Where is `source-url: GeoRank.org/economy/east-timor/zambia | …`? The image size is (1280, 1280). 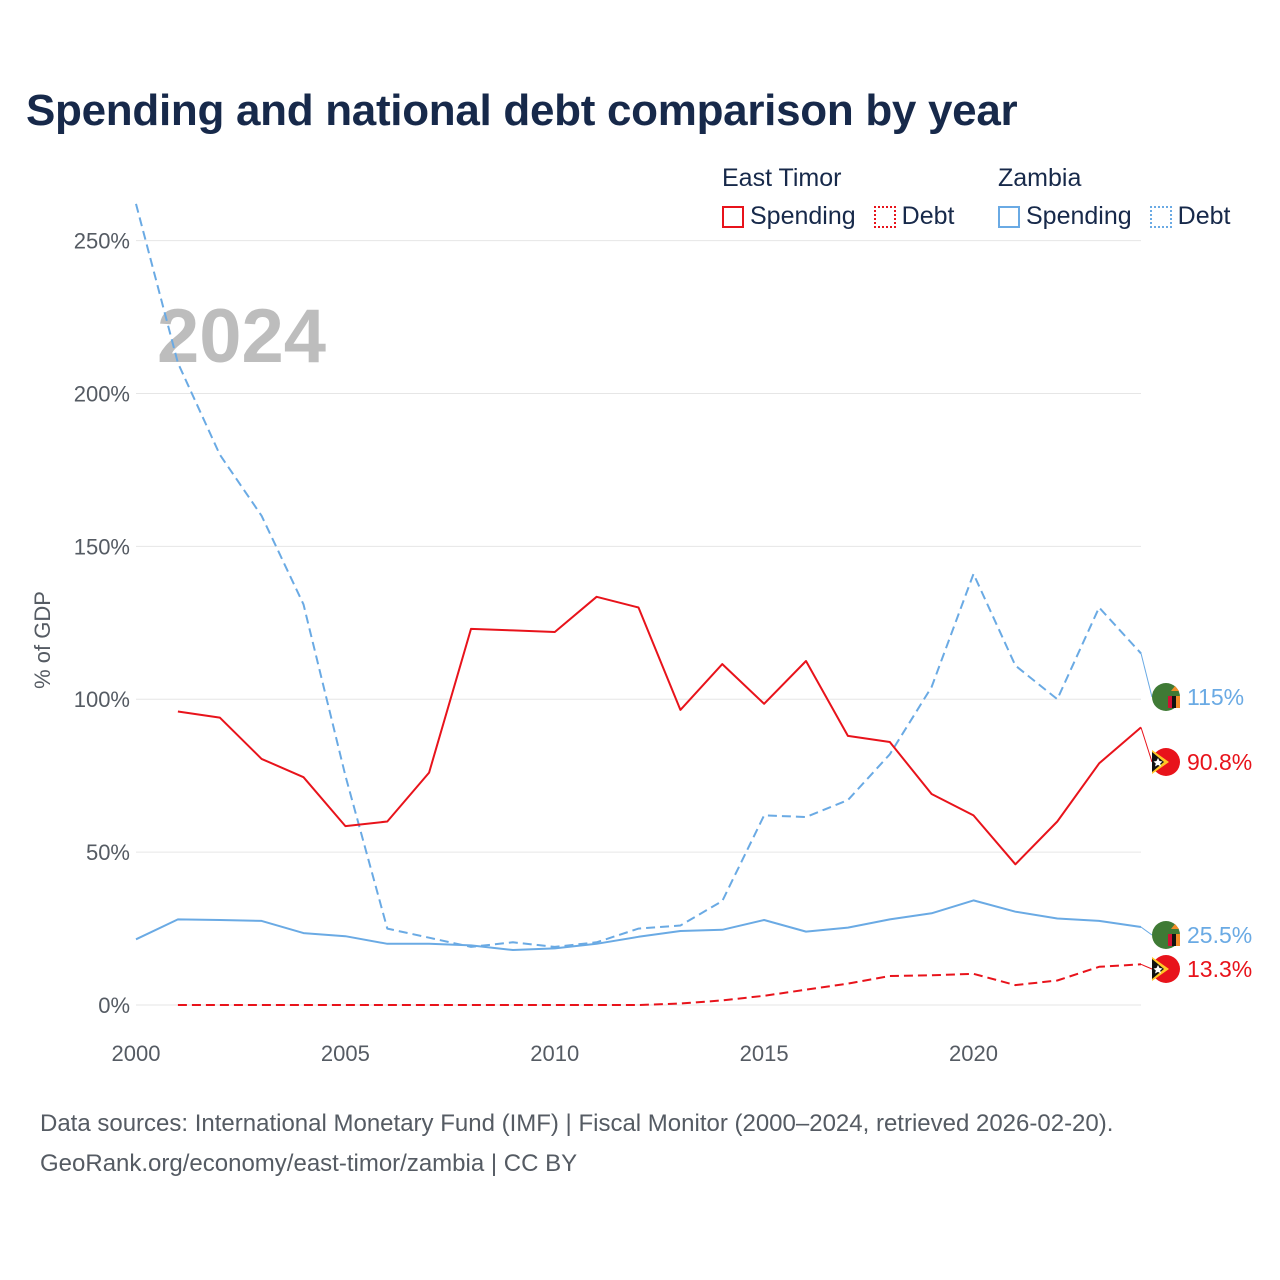 source-url: GeoRank.org/economy/east-timor/zambia | … is located at coordinates (309, 1163).